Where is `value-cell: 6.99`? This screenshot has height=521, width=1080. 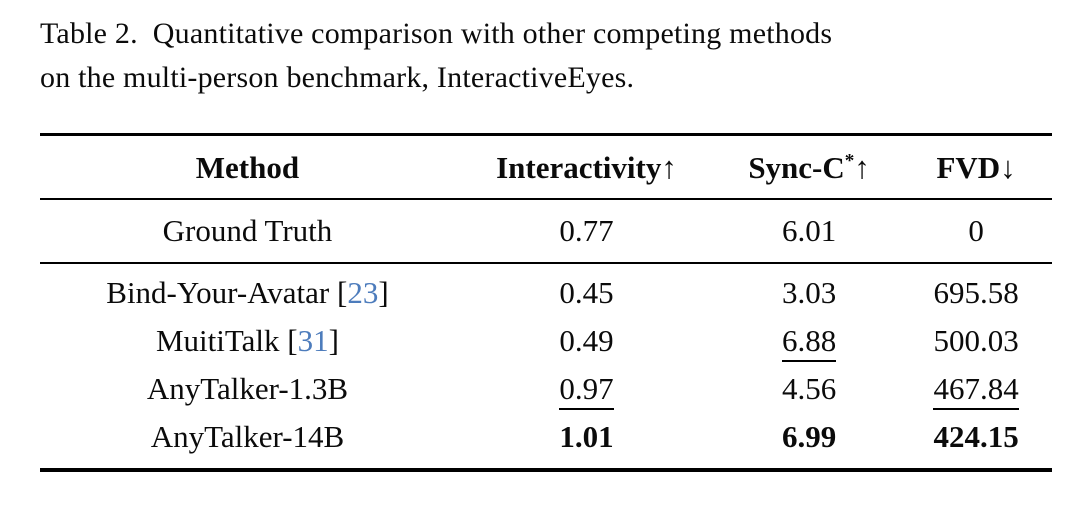 value-cell: 6.99 is located at coordinates (809, 441).